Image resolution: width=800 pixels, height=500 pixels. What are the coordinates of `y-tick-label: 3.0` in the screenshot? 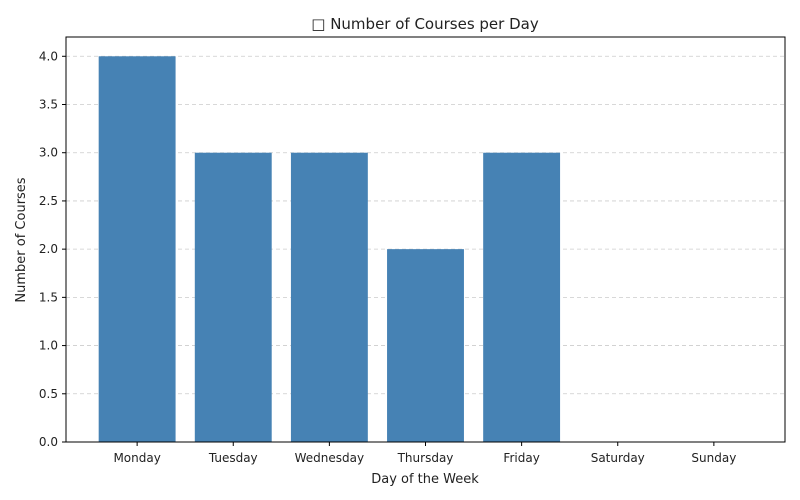 It's located at (48, 153).